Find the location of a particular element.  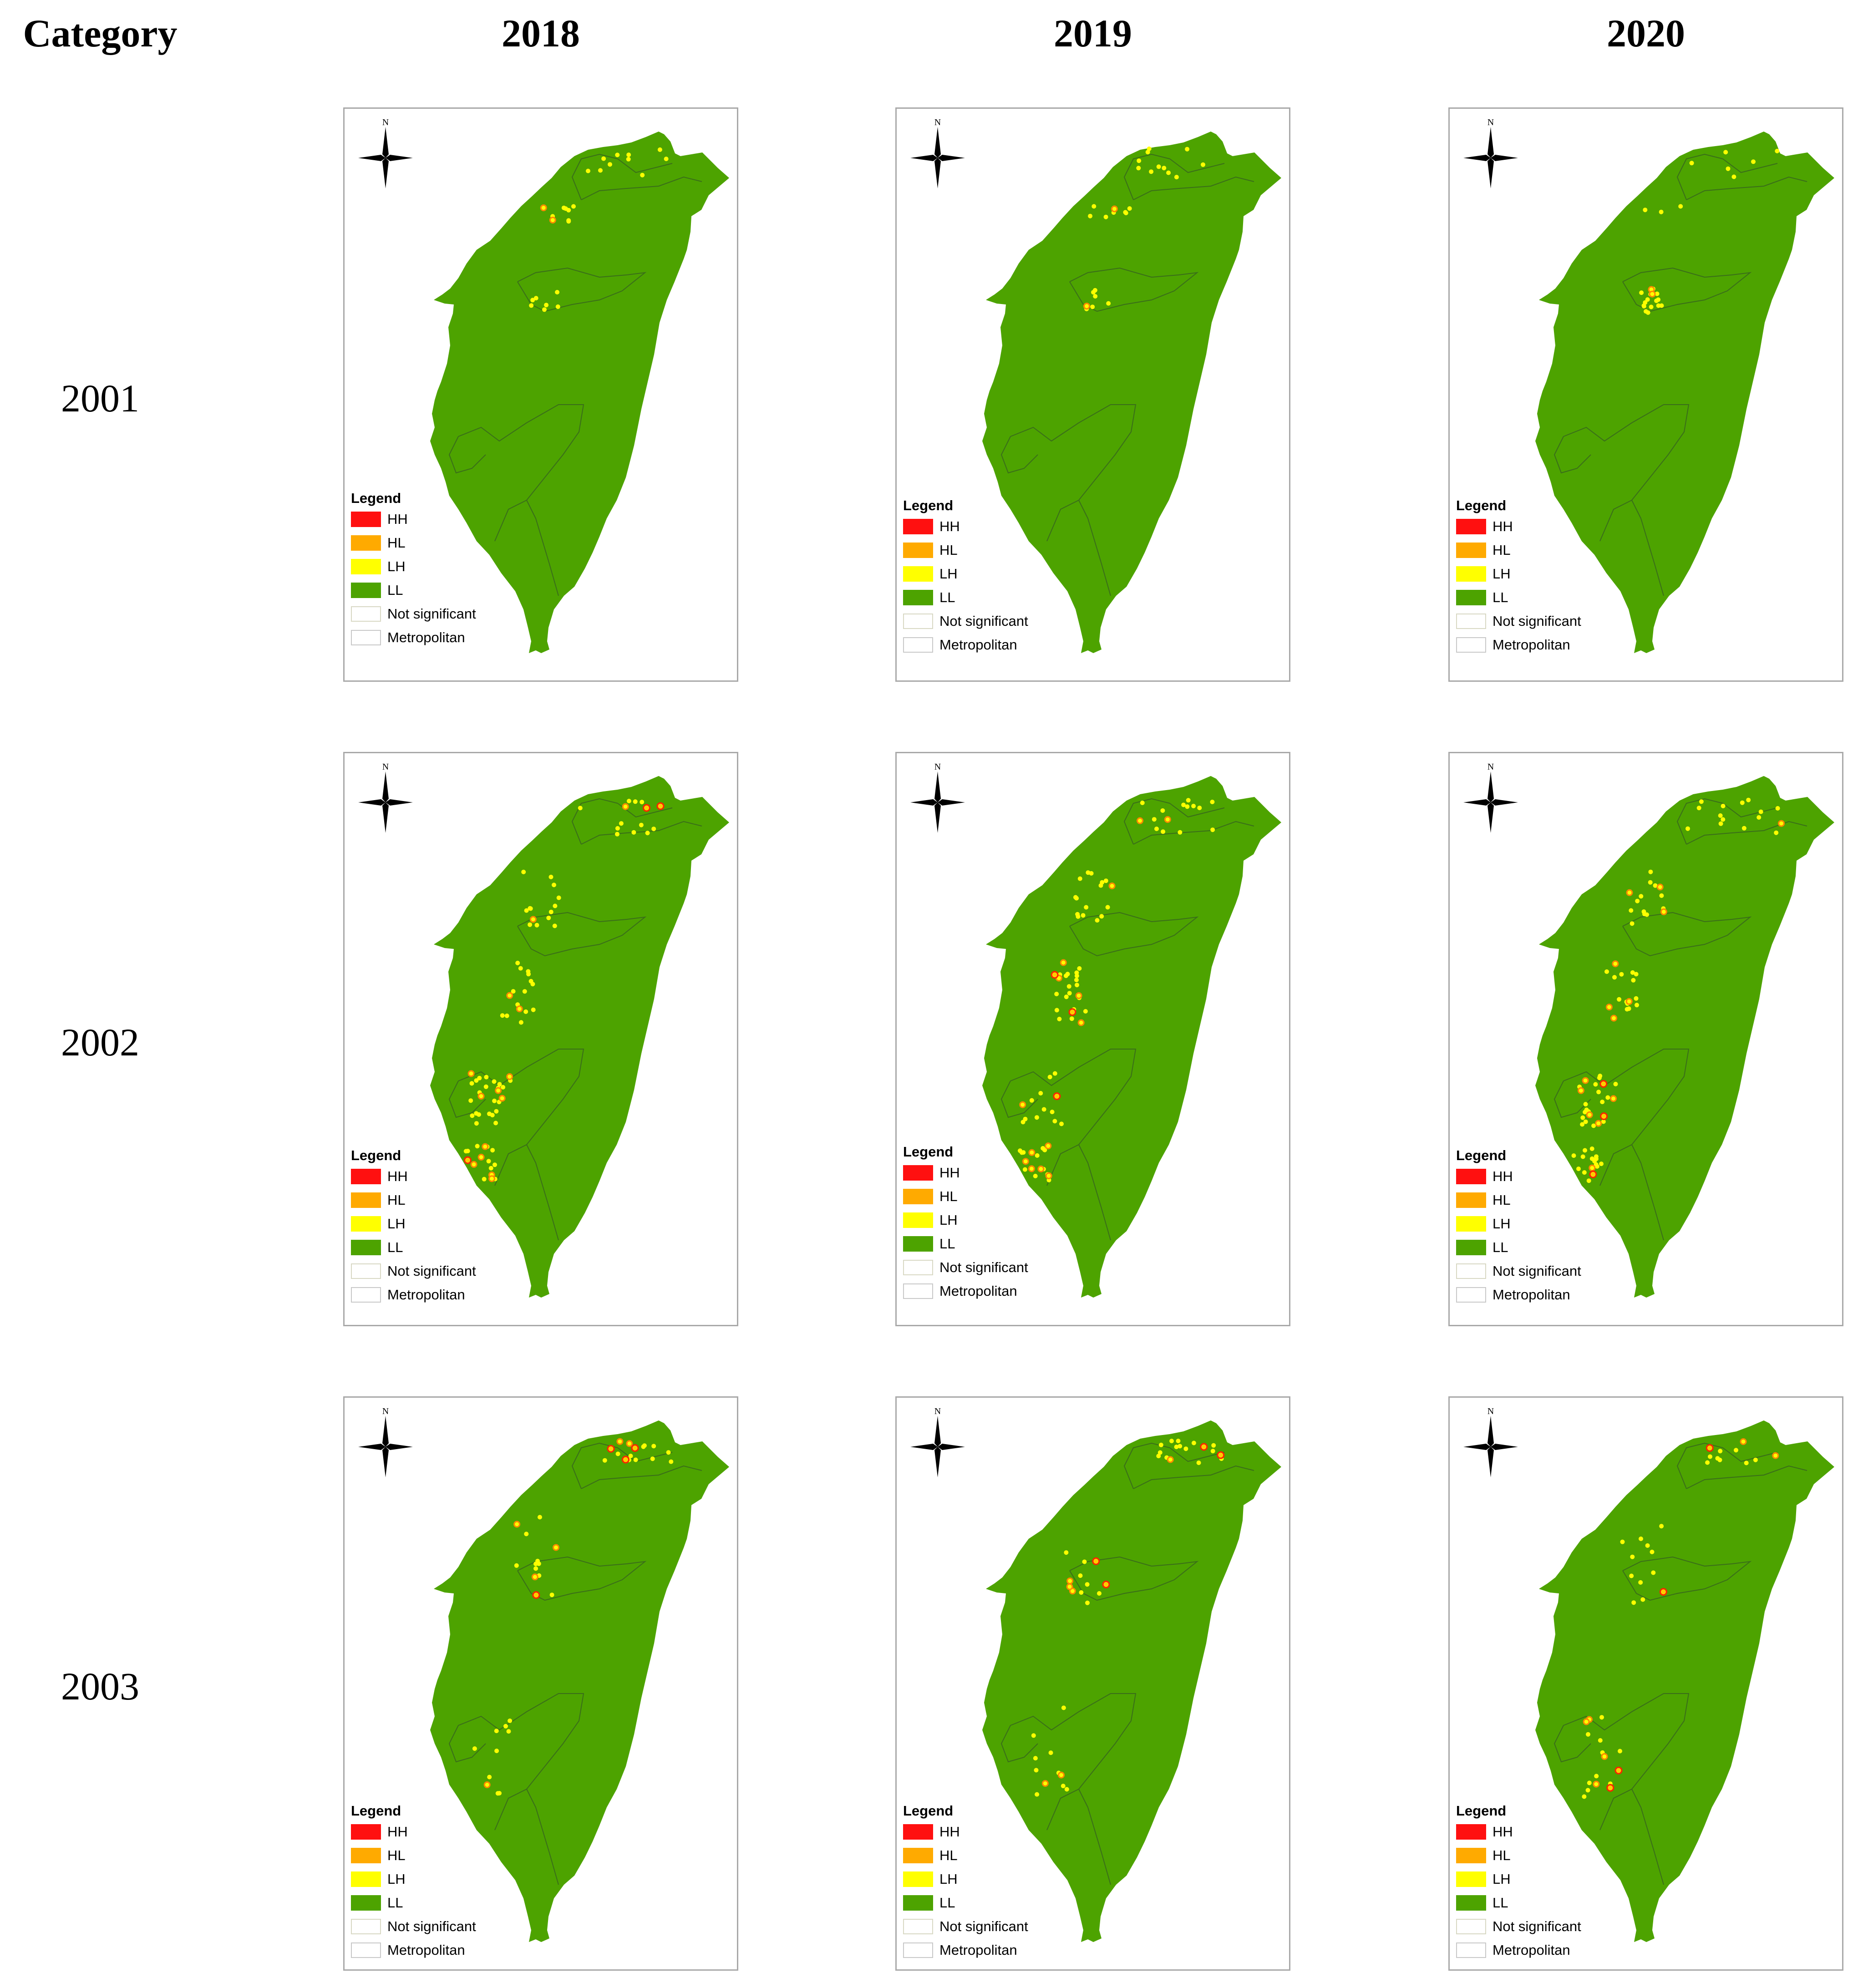

legend-item: Metropolitan is located at coordinates (966, 1291).